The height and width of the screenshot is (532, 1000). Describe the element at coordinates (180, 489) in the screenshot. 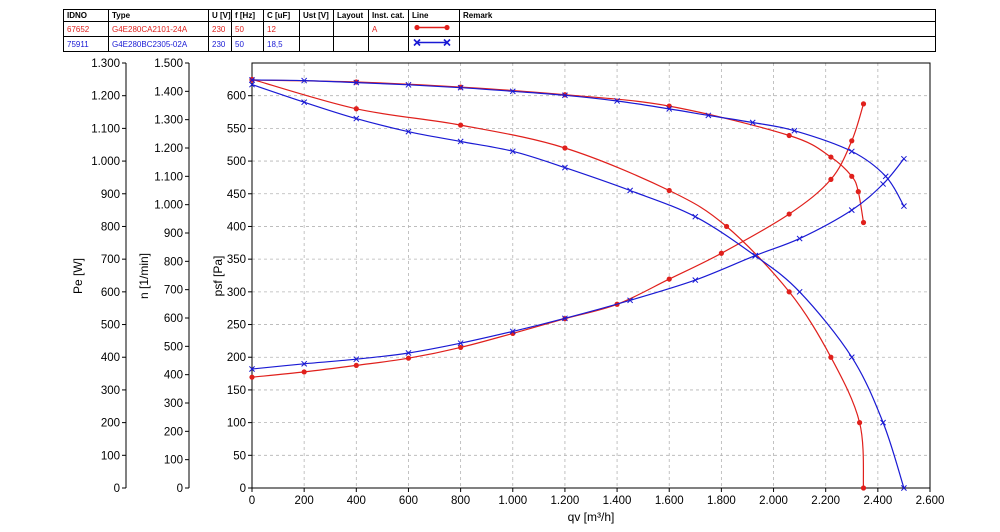

I see `n-tick-label: 0` at that location.